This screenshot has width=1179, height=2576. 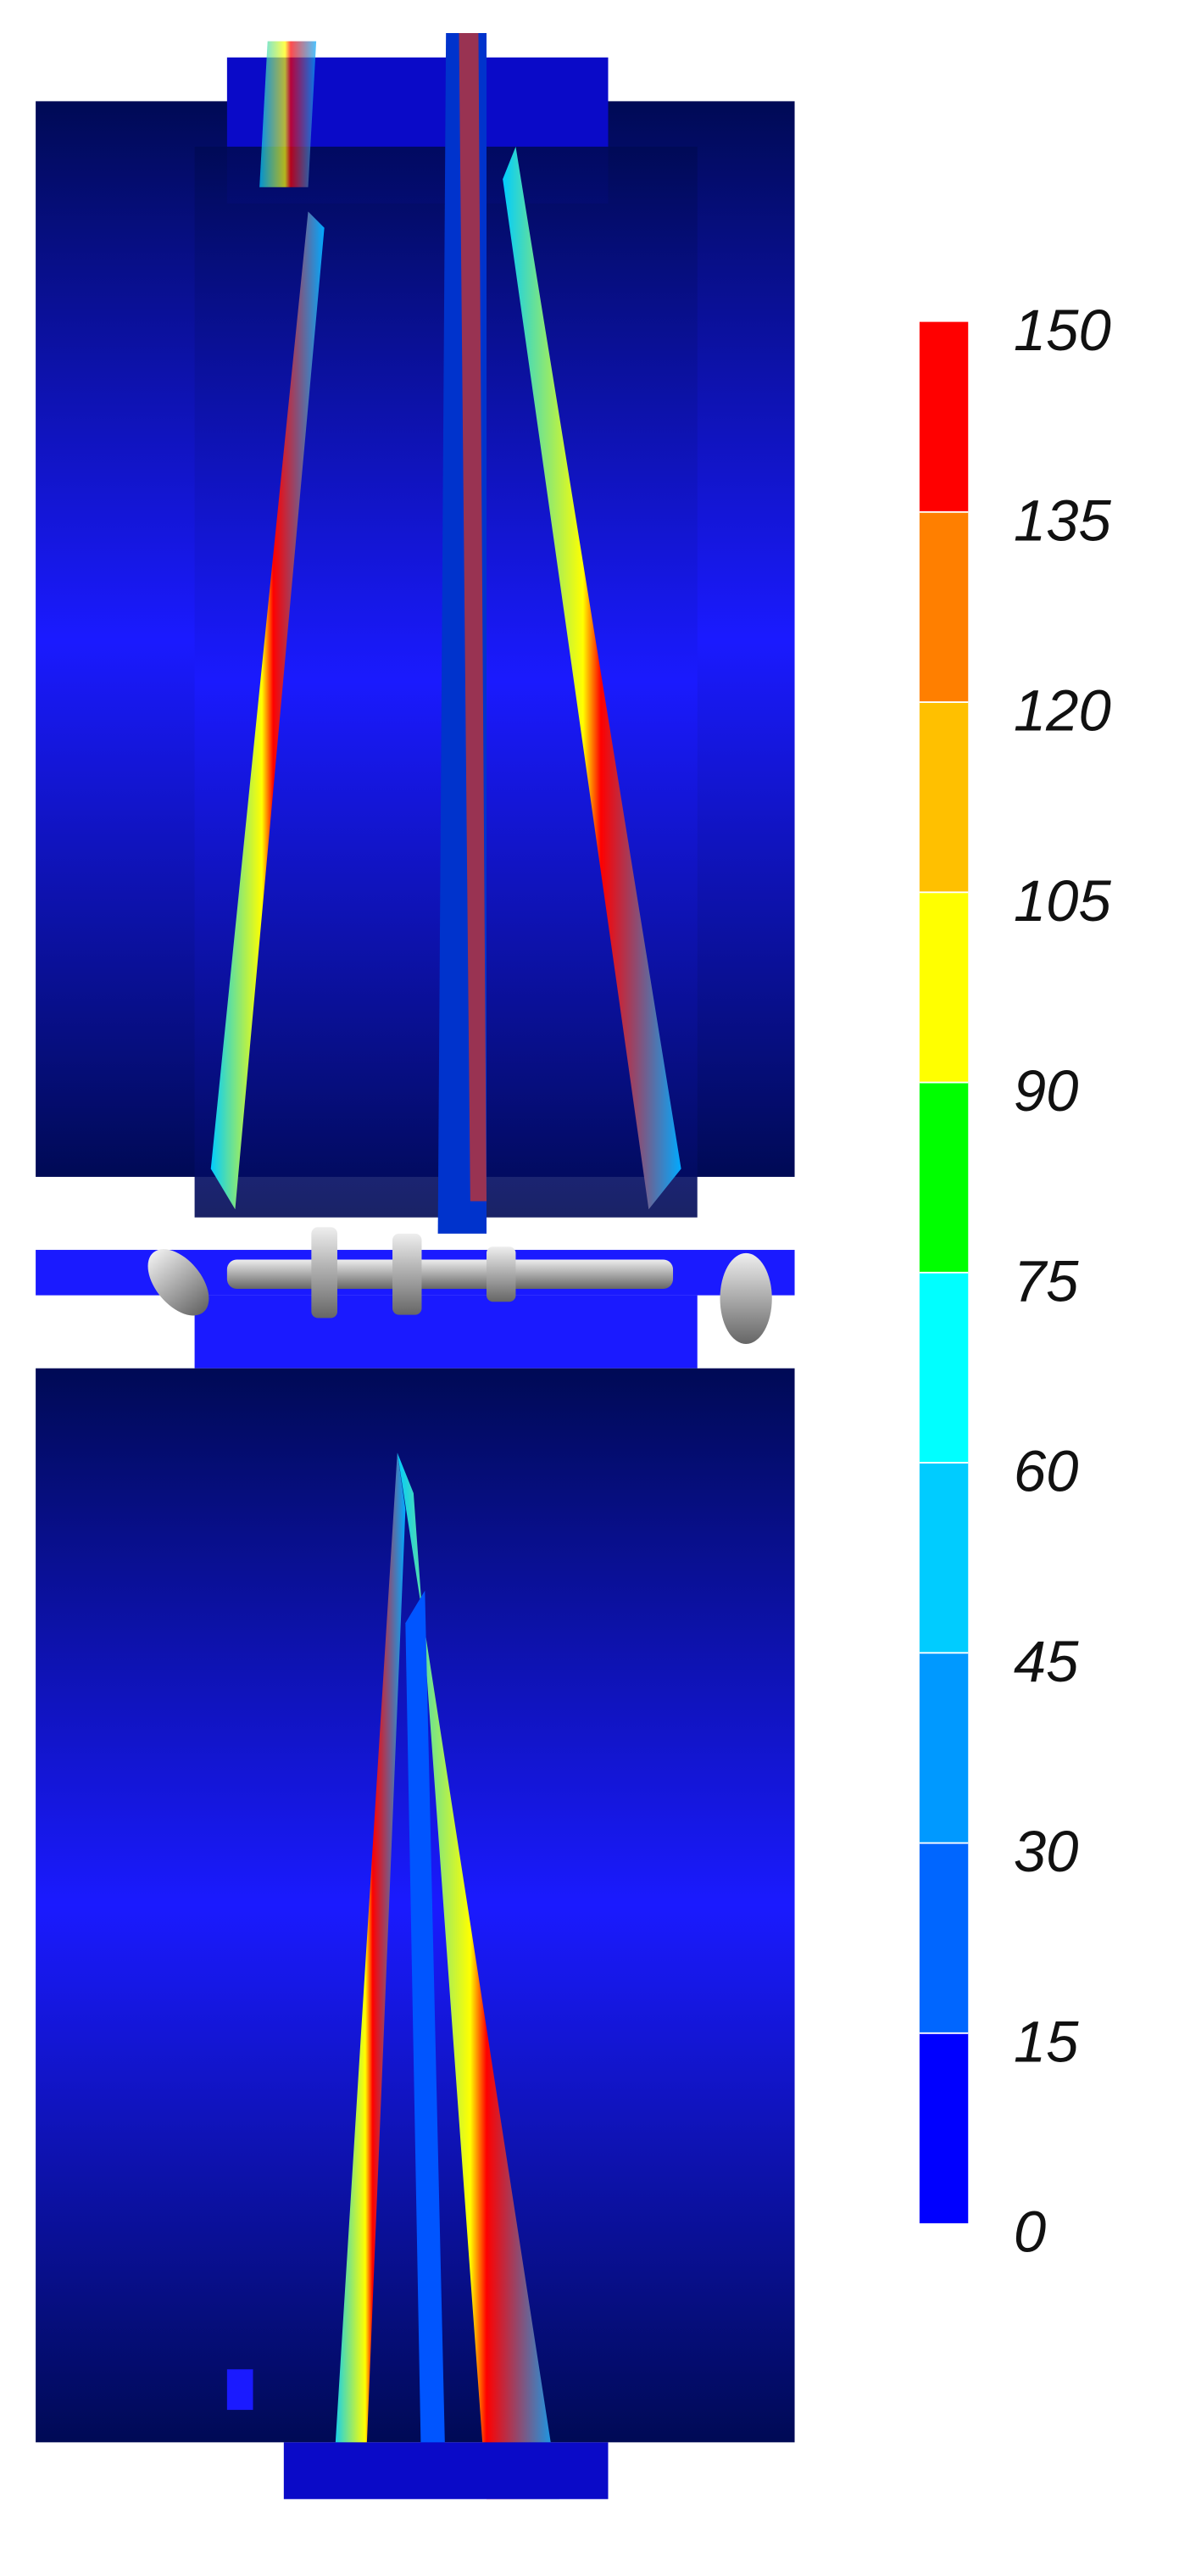 I want to click on marker, so click(x=239, y=2390).